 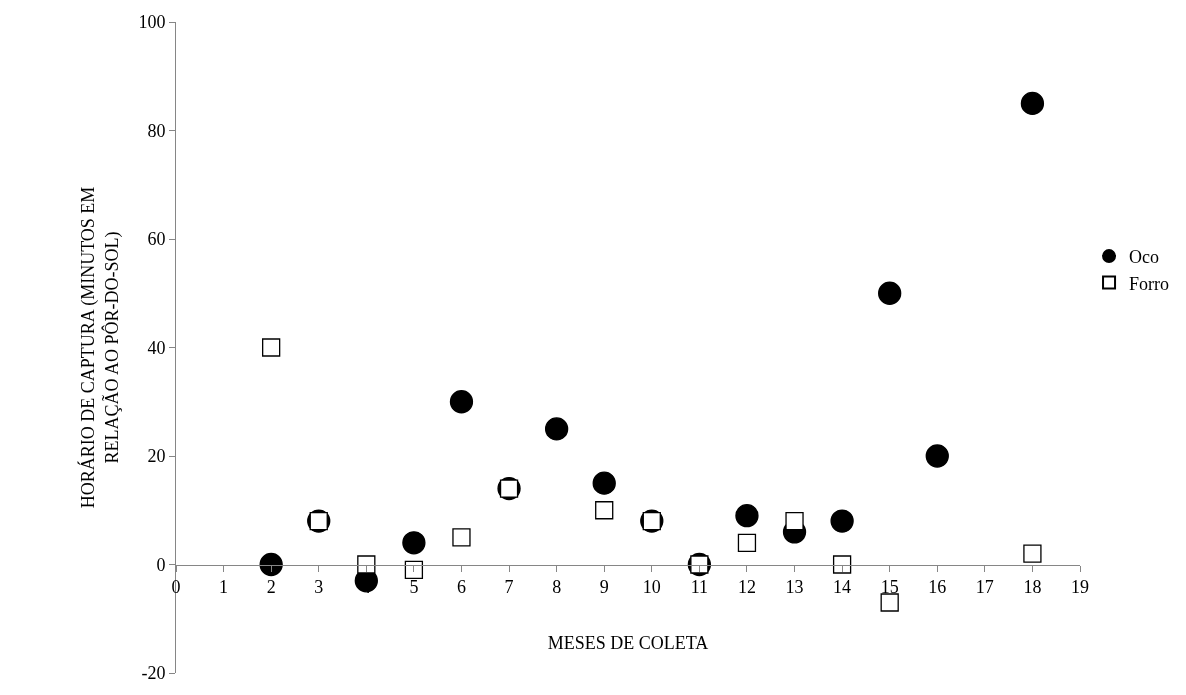 I want to click on x-tick-label: 18, so click(x=1032, y=587).